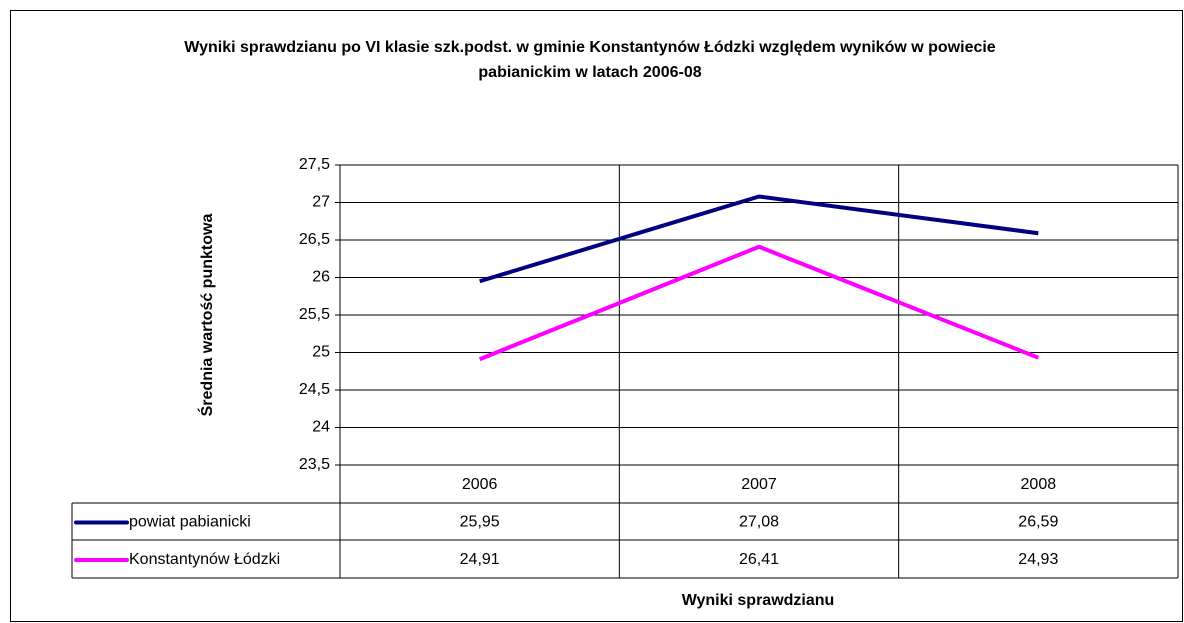 The width and height of the screenshot is (1184, 623). What do you see at coordinates (480, 559) in the screenshot?
I see `table-value: 24,91` at bounding box center [480, 559].